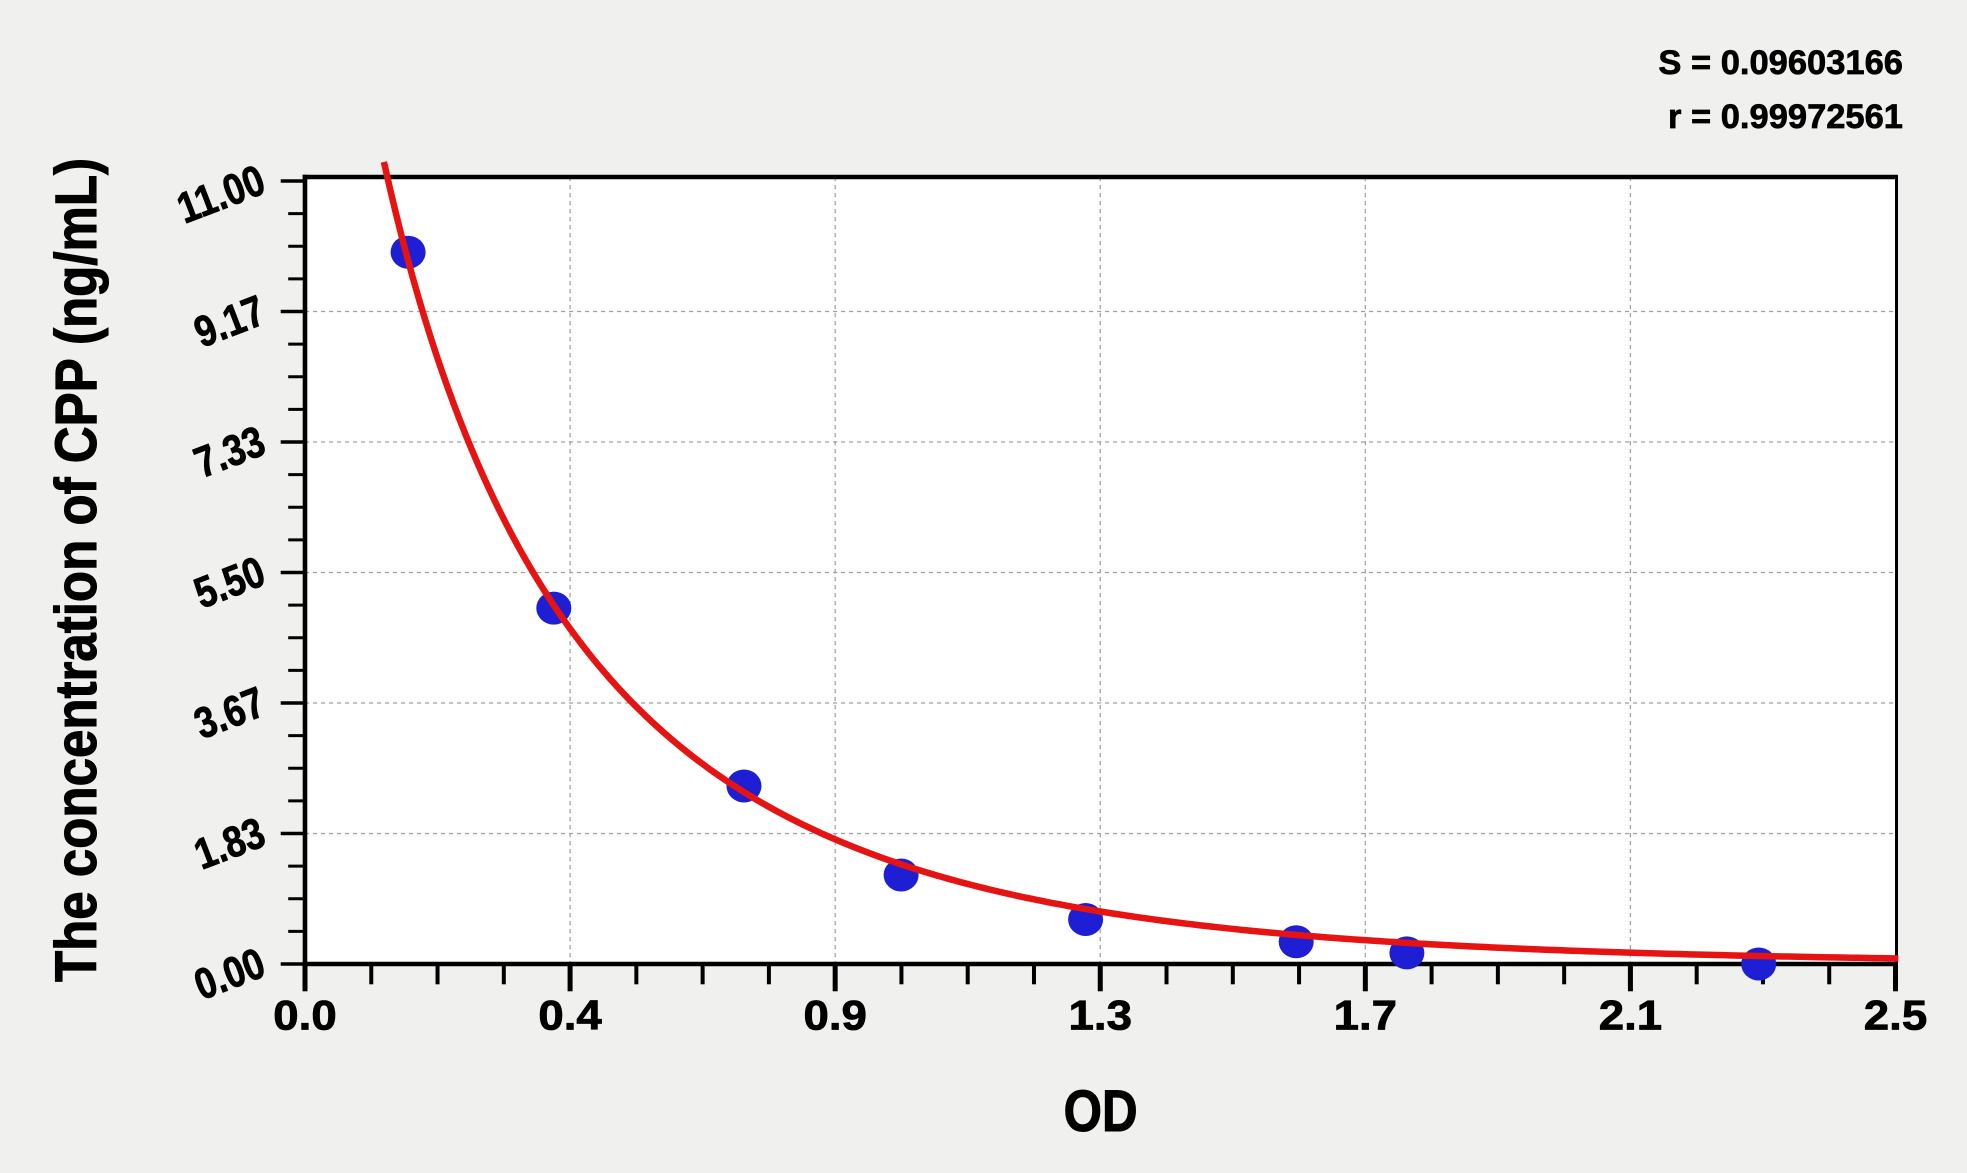  Describe the element at coordinates (292, 572) in the screenshot. I see `y-axis-ticks` at that location.